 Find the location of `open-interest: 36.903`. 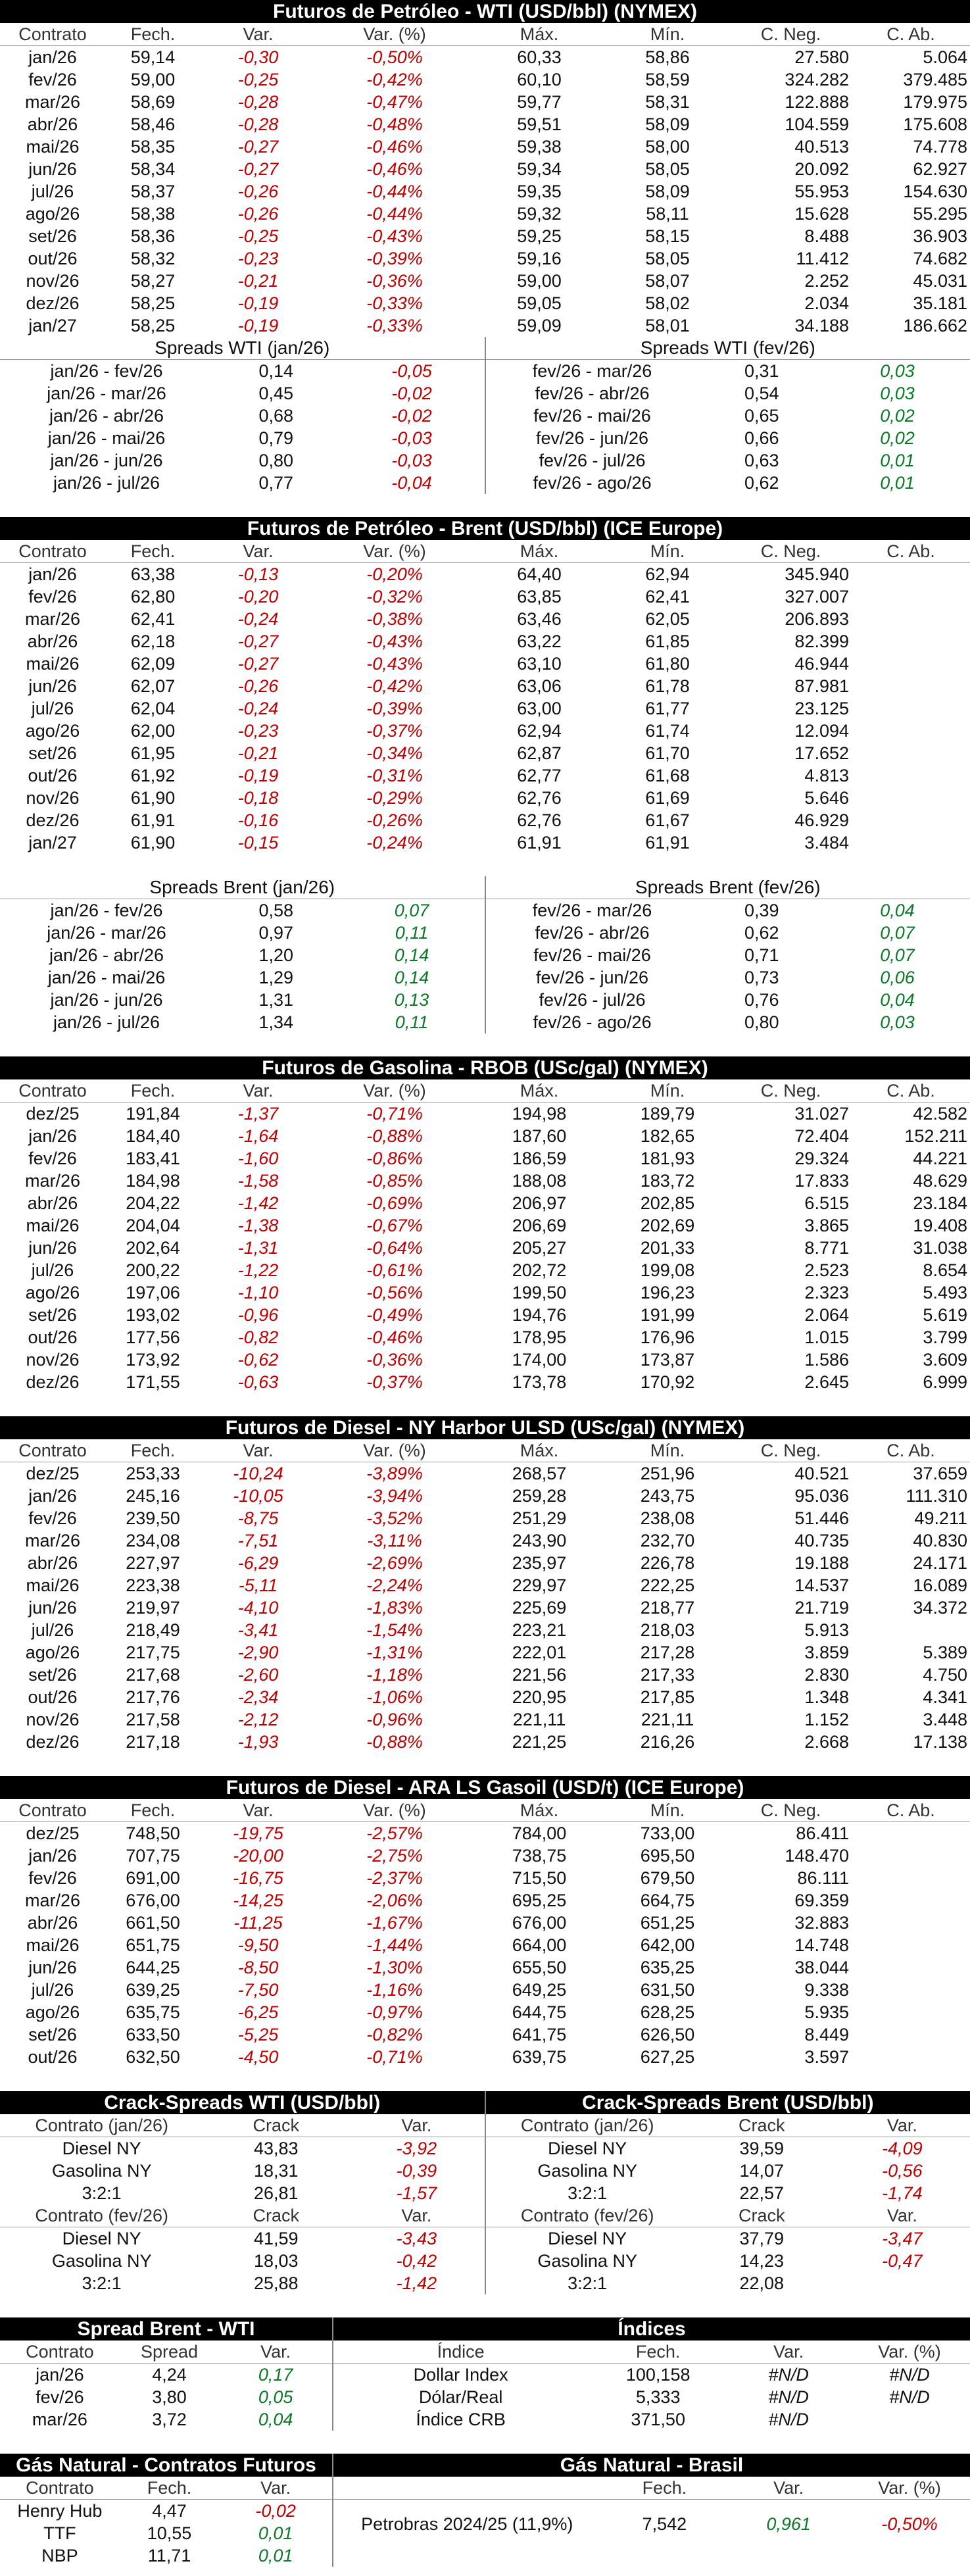

open-interest: 36.903 is located at coordinates (940, 236).